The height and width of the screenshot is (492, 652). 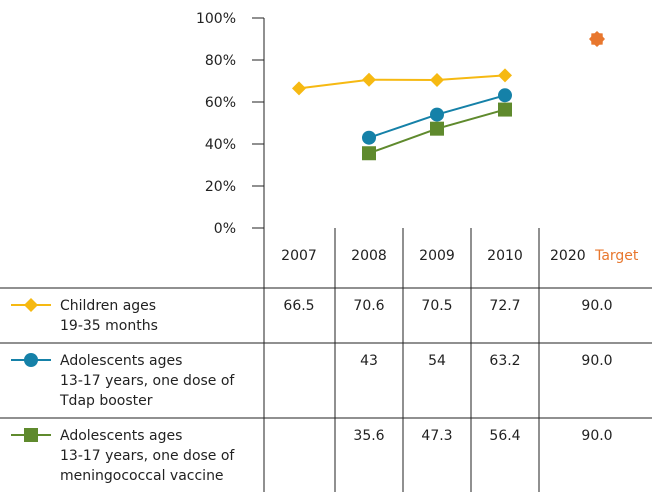 What do you see at coordinates (298, 306) in the screenshot?
I see `table-cell-value: 66.5` at bounding box center [298, 306].